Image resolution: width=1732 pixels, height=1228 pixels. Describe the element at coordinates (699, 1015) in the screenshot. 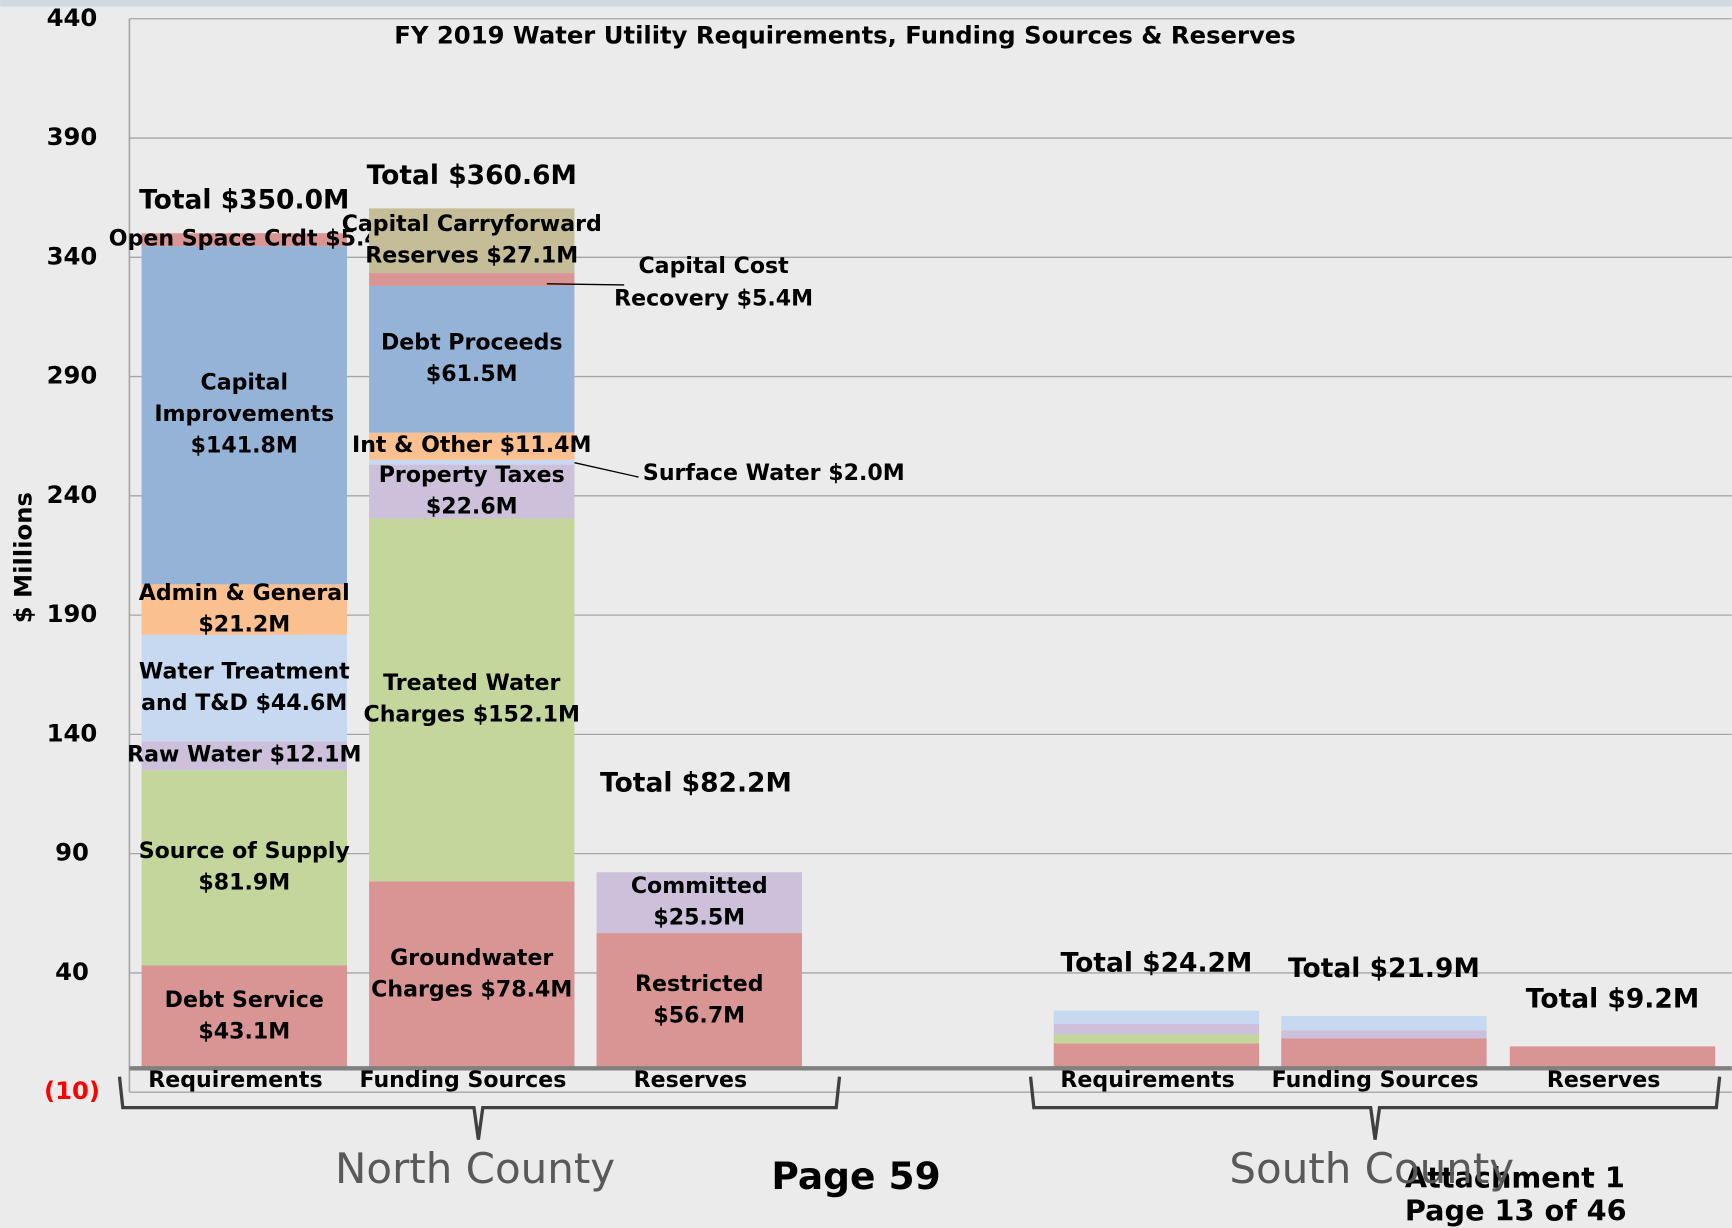

I see `segment-label: $56.7M` at that location.